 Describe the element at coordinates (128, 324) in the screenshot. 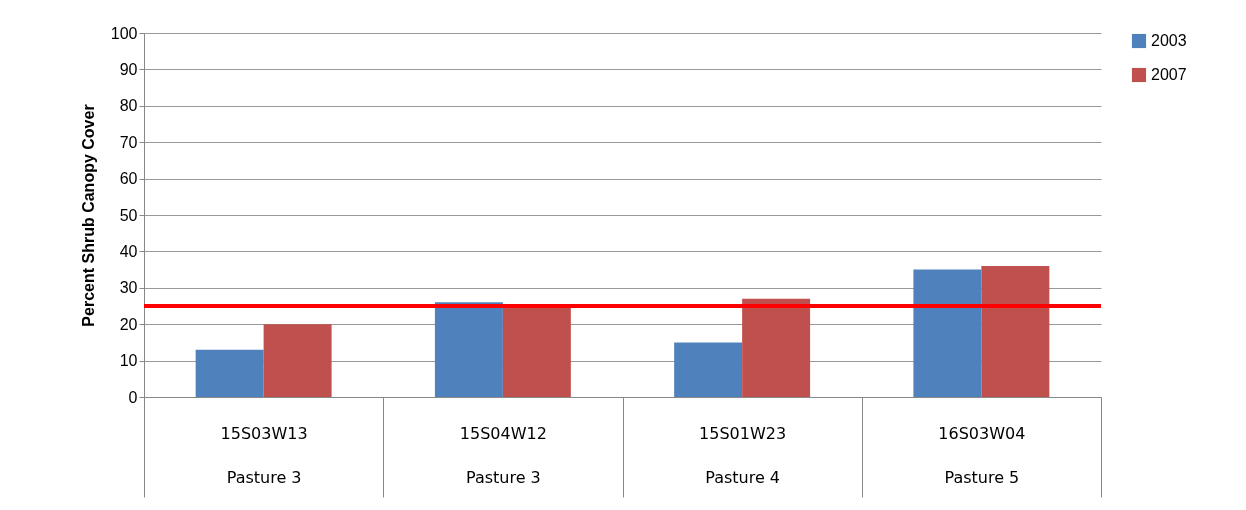

I see `y-tick-label: 20` at that location.